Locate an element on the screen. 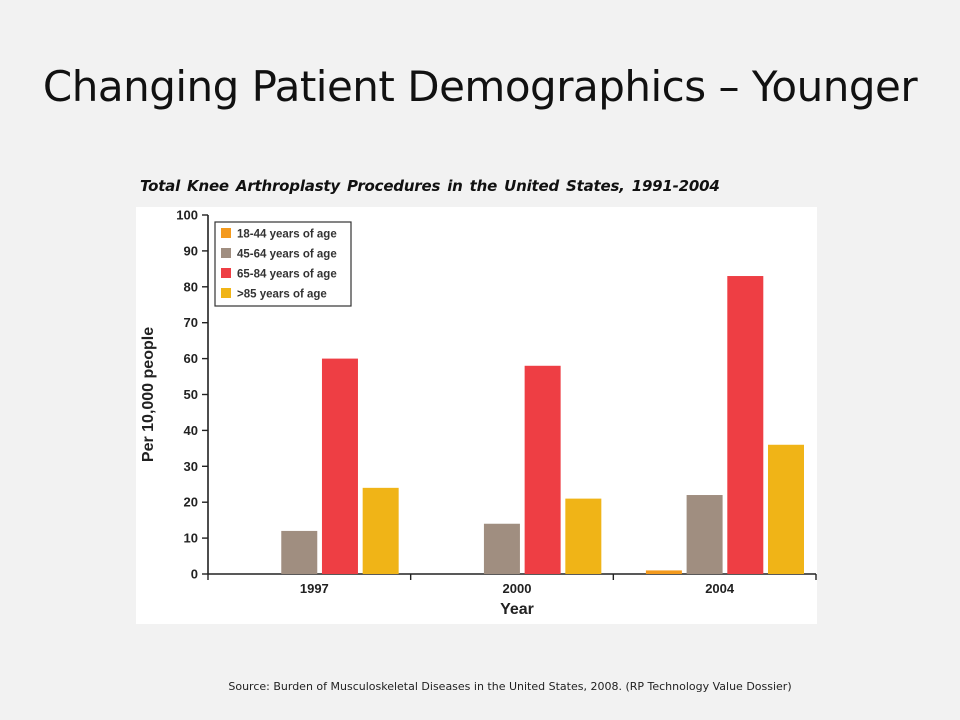 This screenshot has width=960, height=720. y-tick-label: 40 is located at coordinates (191, 430).